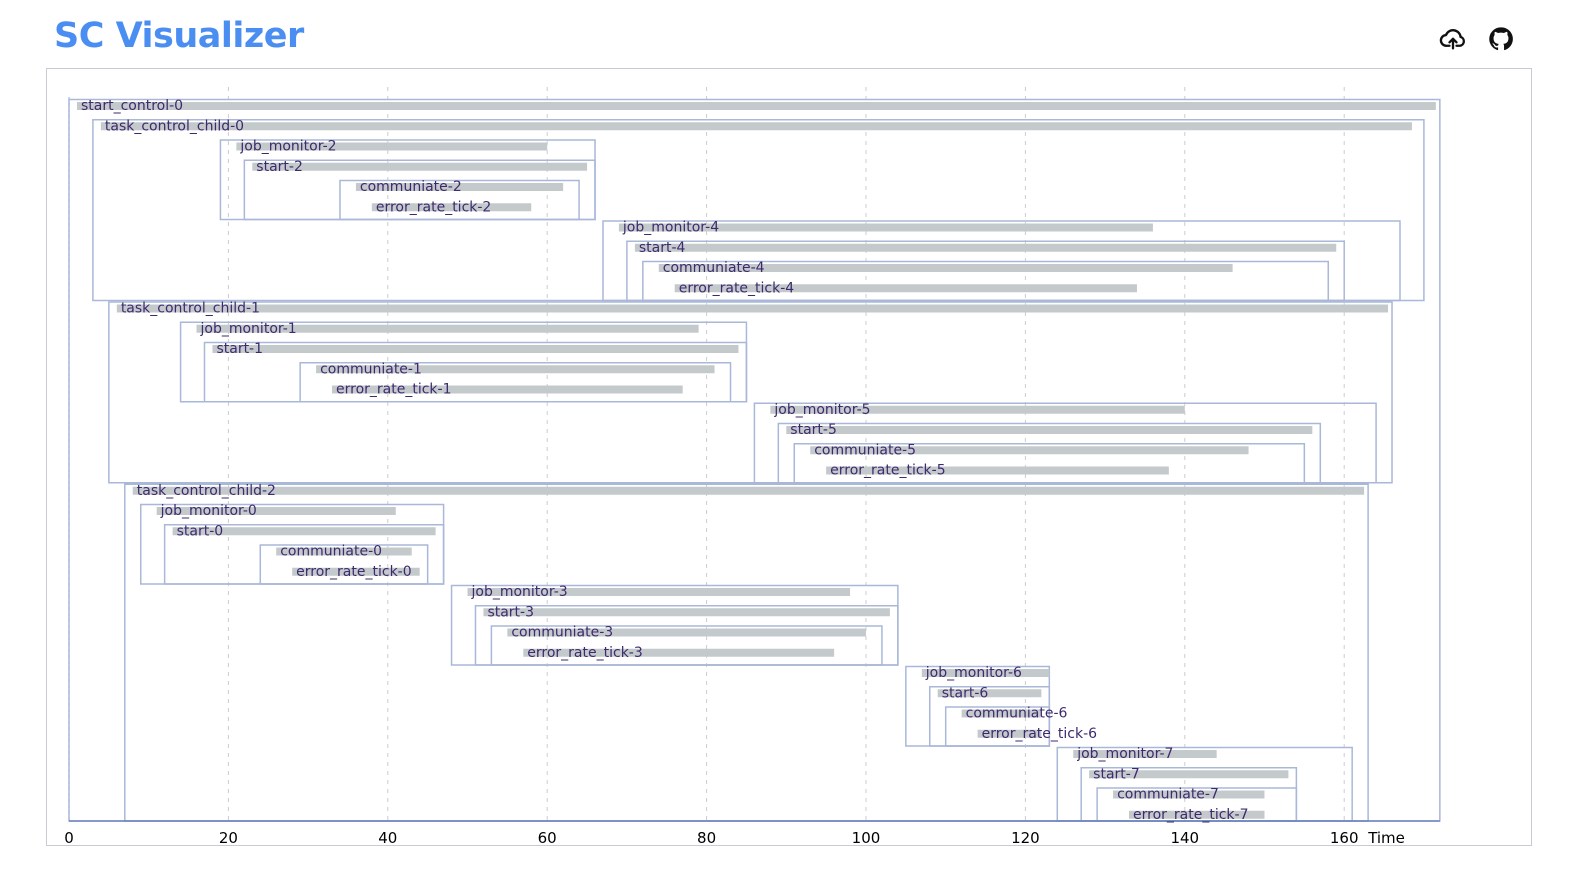  What do you see at coordinates (813, 430) in the screenshot?
I see `span-label: start-5` at bounding box center [813, 430].